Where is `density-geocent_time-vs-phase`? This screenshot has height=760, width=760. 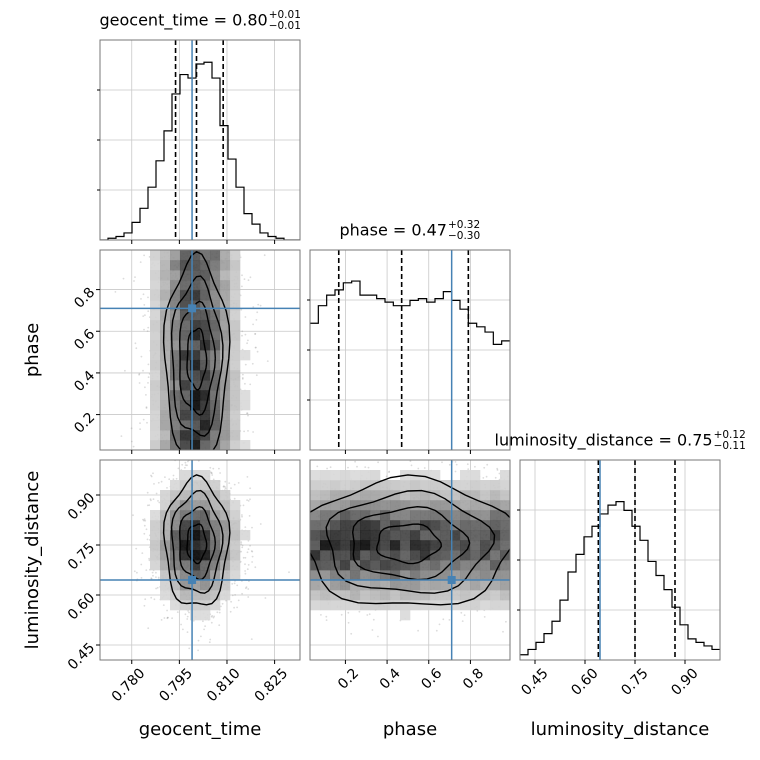 density-geocent_time-vs-phase is located at coordinates (200, 350).